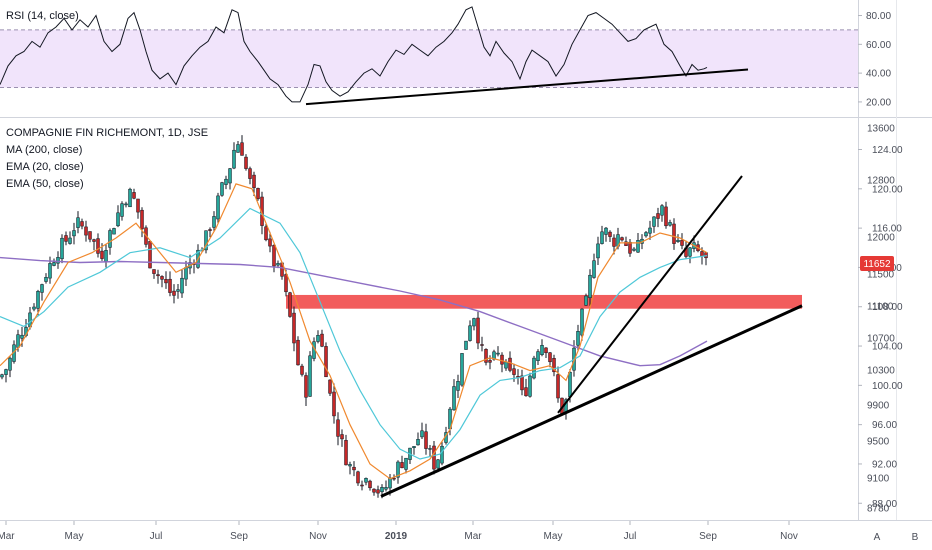  Describe the element at coordinates (881, 339) in the screenshot. I see `price-tick-label-left: 10700` at that location.